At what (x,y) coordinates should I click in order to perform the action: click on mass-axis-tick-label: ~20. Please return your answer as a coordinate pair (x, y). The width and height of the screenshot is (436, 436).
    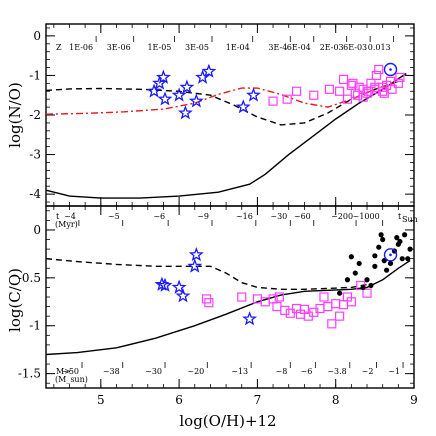
    Looking at the image, I should click on (195, 371).